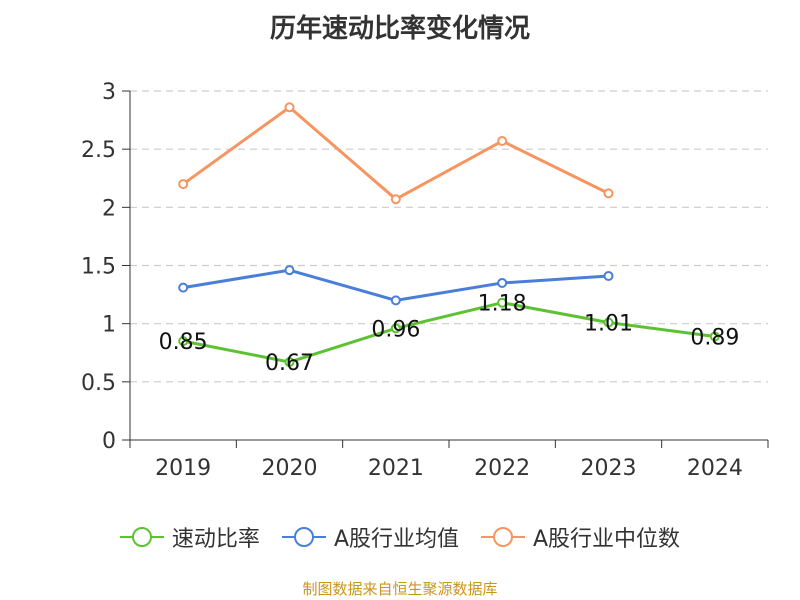  What do you see at coordinates (98, 150) in the screenshot?
I see `y-tick-label-5: 2.5` at bounding box center [98, 150].